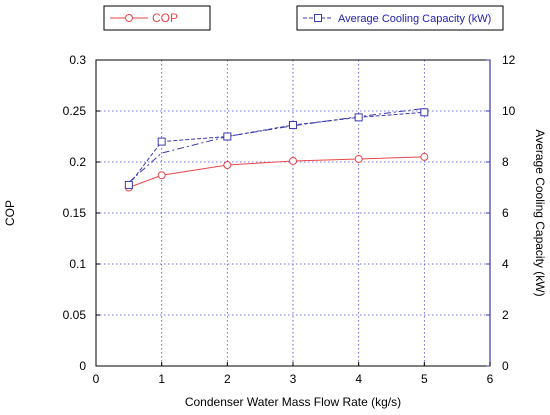 The width and height of the screenshot is (550, 415). I want to click on y2-tick-label: 0, so click(505, 366).